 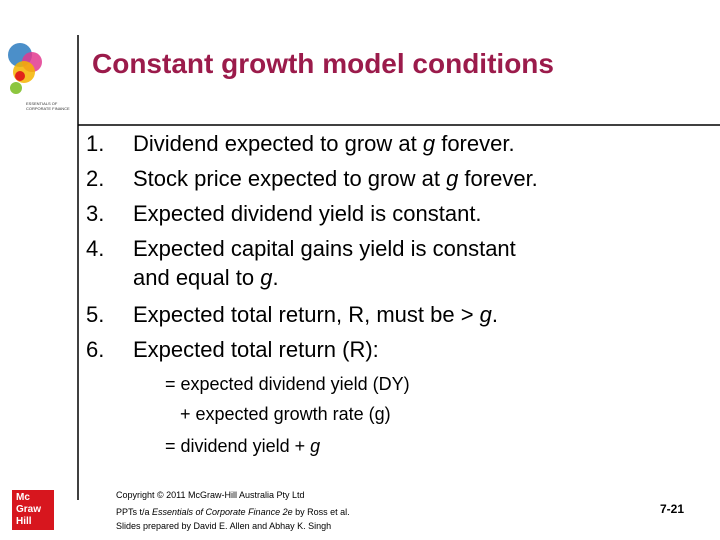 I want to click on item-text: and equal to g., so click(x=206, y=278).